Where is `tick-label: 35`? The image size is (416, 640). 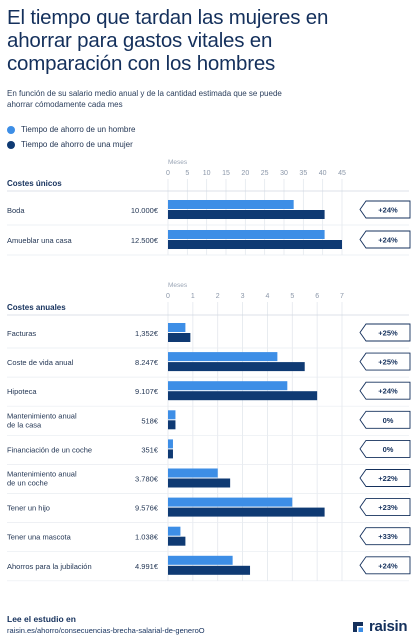
tick-label: 35 is located at coordinates (303, 173).